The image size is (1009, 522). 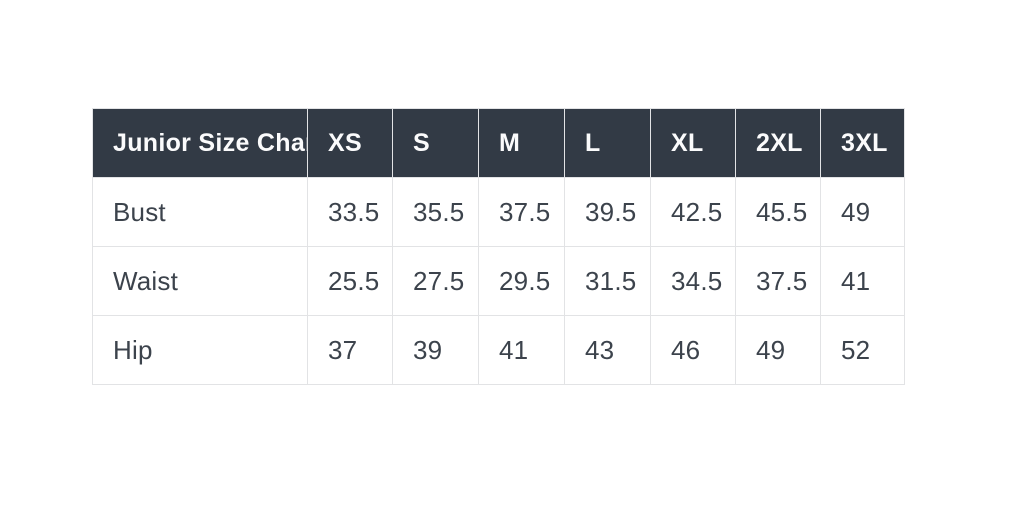 I want to click on size-column-header: 3XL, so click(x=862, y=143).